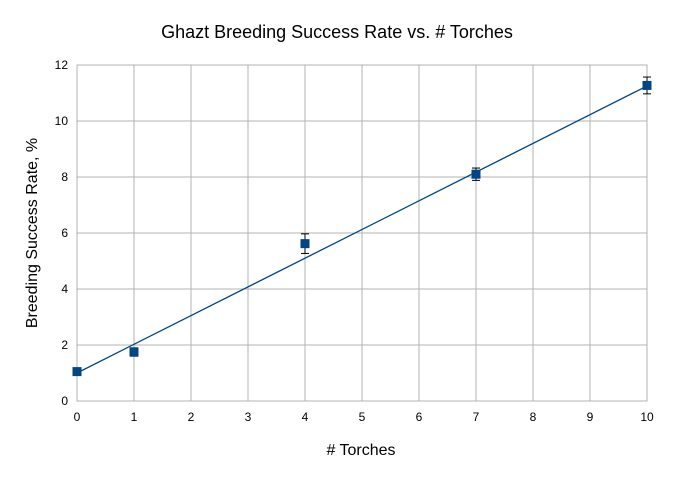 This screenshot has width=674, height=480. I want to click on x-tick-label: 4, so click(305, 417).